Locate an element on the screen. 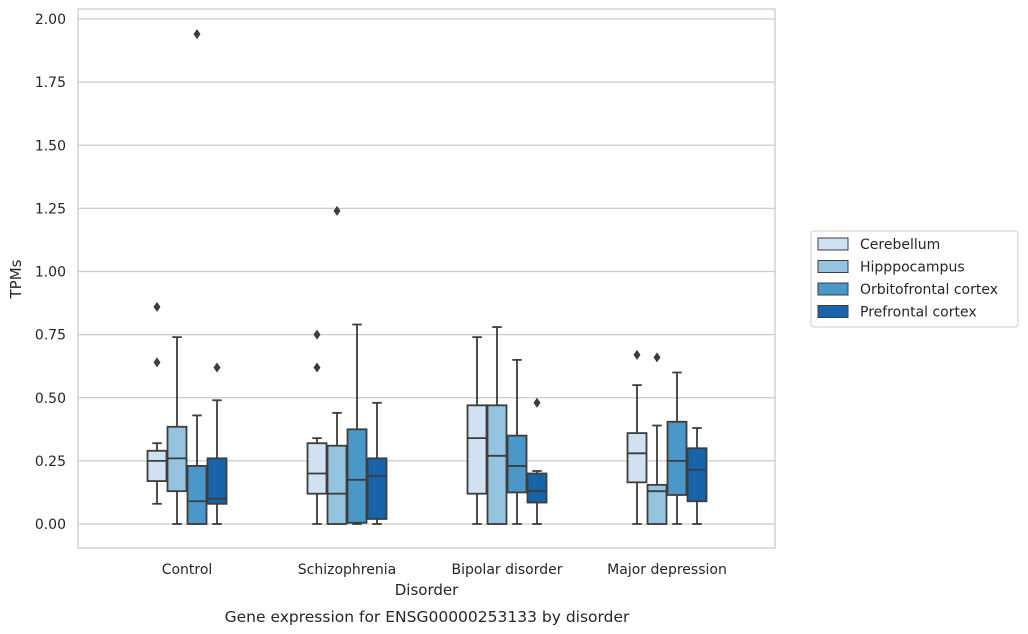 This screenshot has width=1028, height=634. box-hipppocampus-bipolar-disorder is located at coordinates (497, 425).